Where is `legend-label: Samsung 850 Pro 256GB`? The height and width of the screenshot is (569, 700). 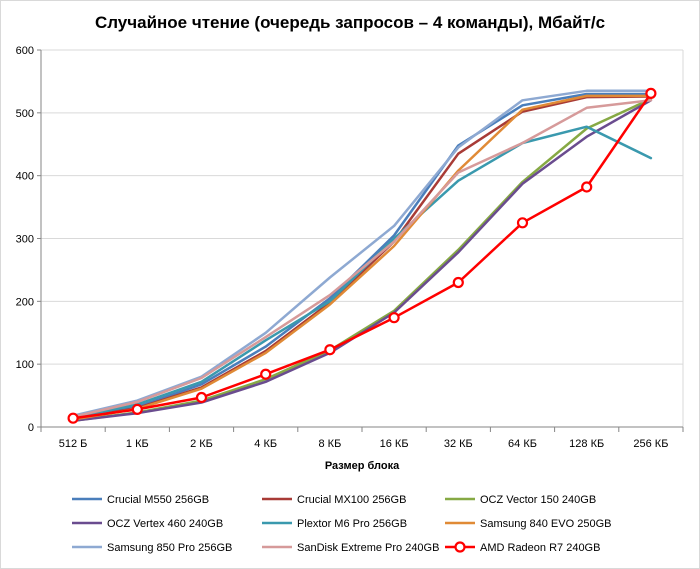
legend-label: Samsung 850 Pro 256GB is located at coordinates (169, 548).